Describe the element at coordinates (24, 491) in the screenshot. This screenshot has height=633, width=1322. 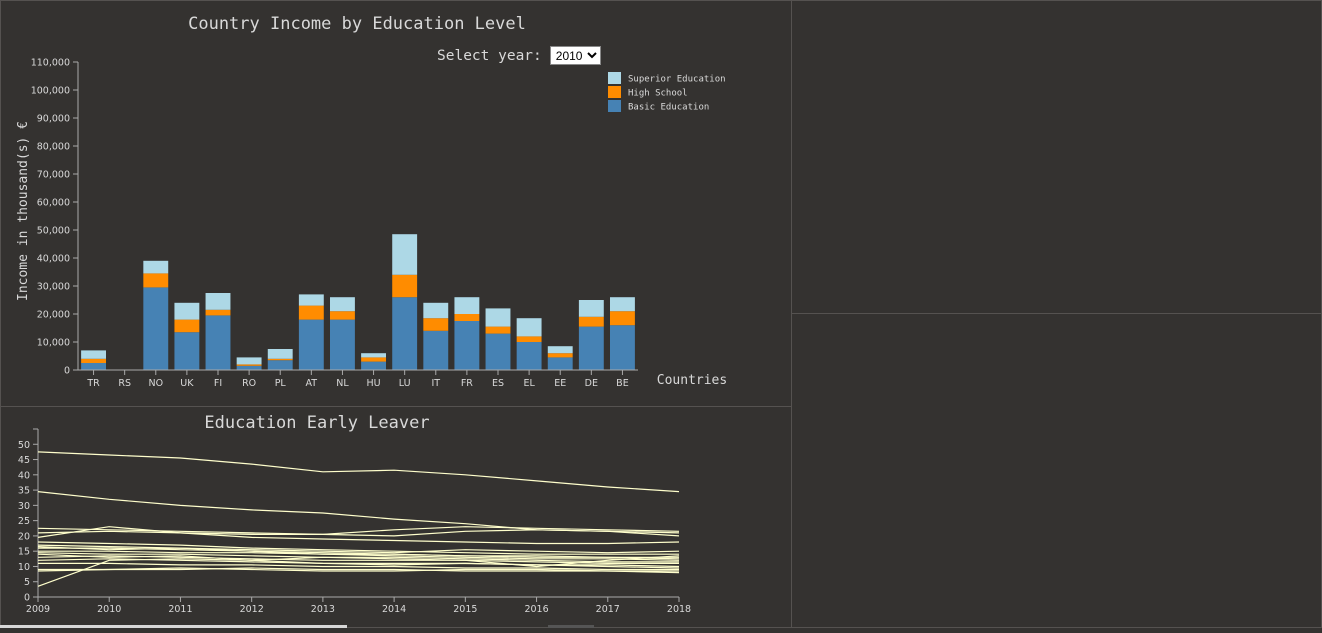
I see `y-tick-label: 35` at that location.